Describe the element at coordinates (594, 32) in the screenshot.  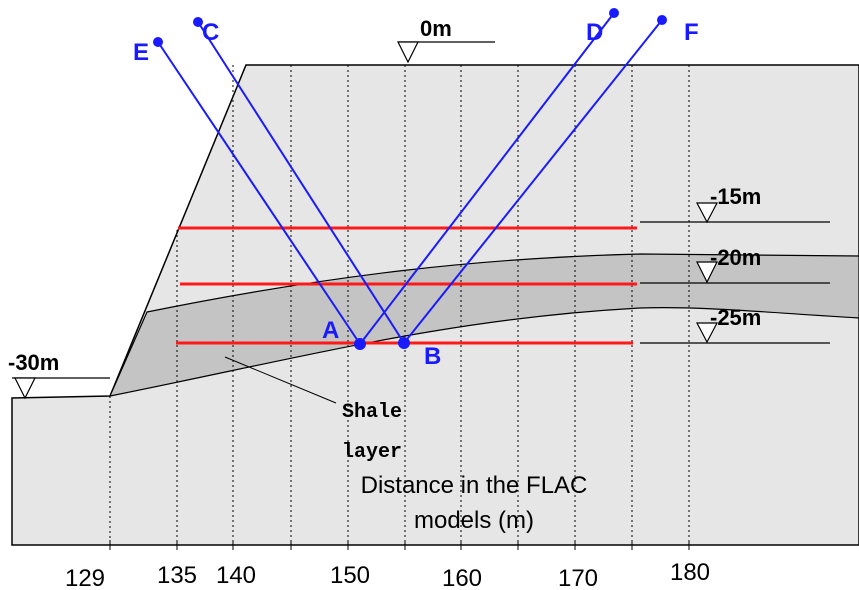
I see `point-label: D` at that location.